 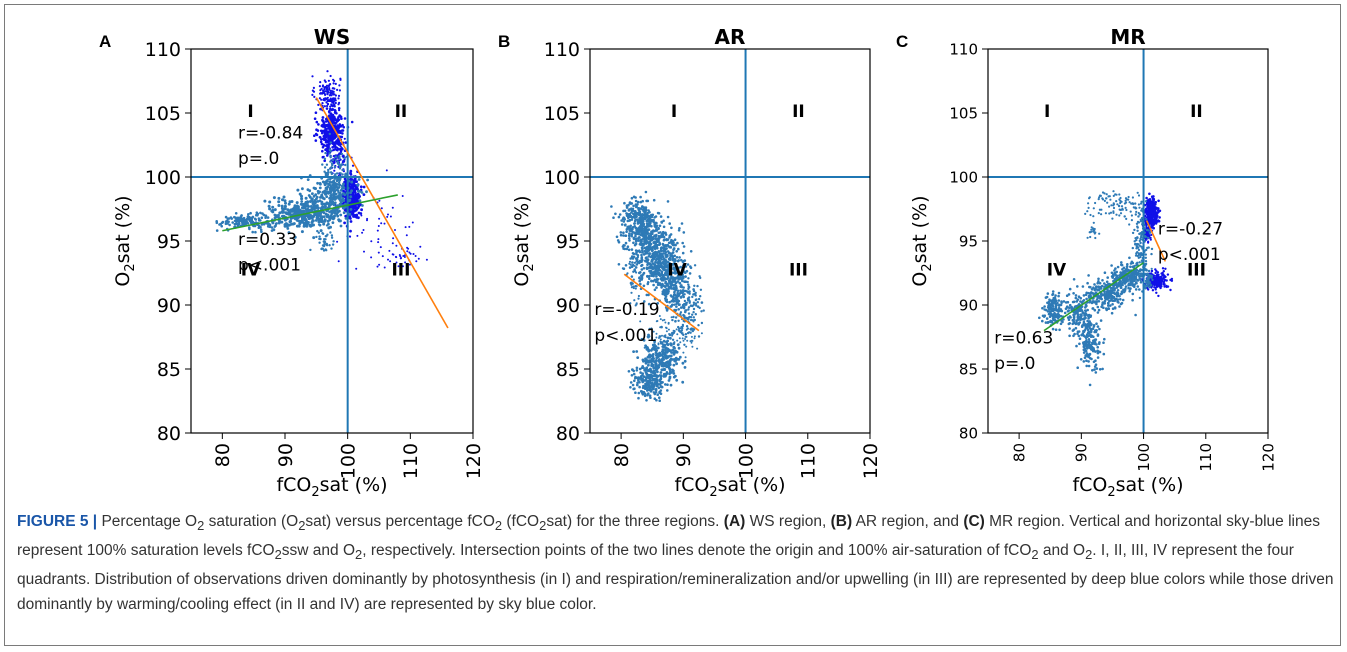 What do you see at coordinates (568, 370) in the screenshot?
I see `y-tick-label: 85` at bounding box center [568, 370].